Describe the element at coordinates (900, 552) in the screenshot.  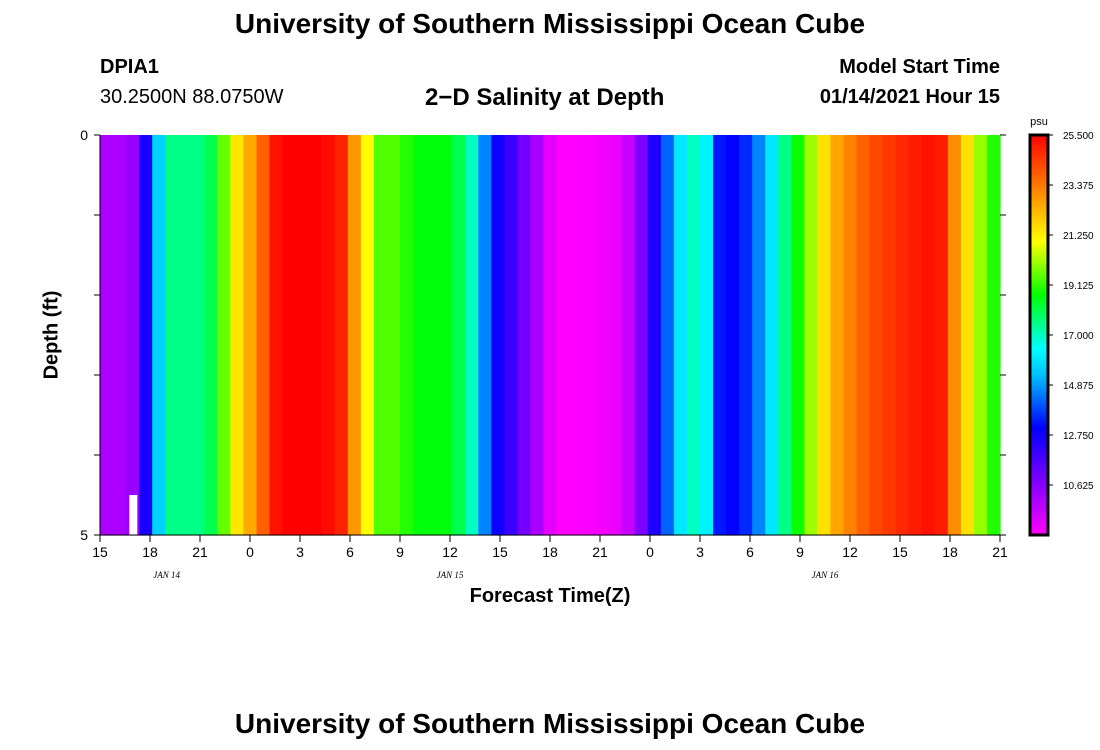
I see `x-tick-label: 15` at that location.